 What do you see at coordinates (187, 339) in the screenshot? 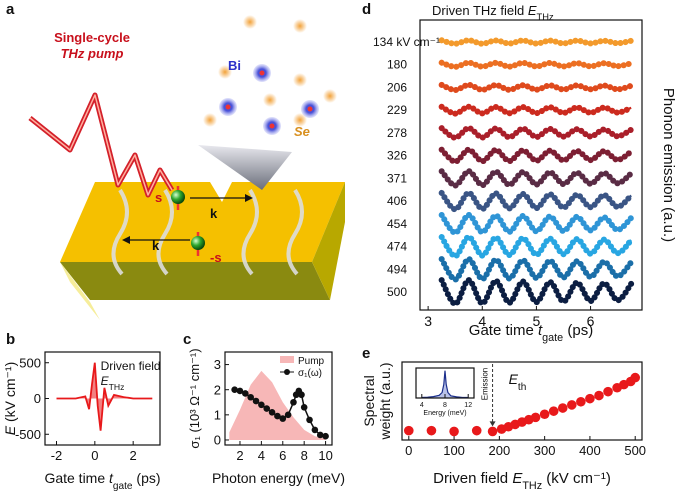
I see `panel-label: c` at bounding box center [187, 339].